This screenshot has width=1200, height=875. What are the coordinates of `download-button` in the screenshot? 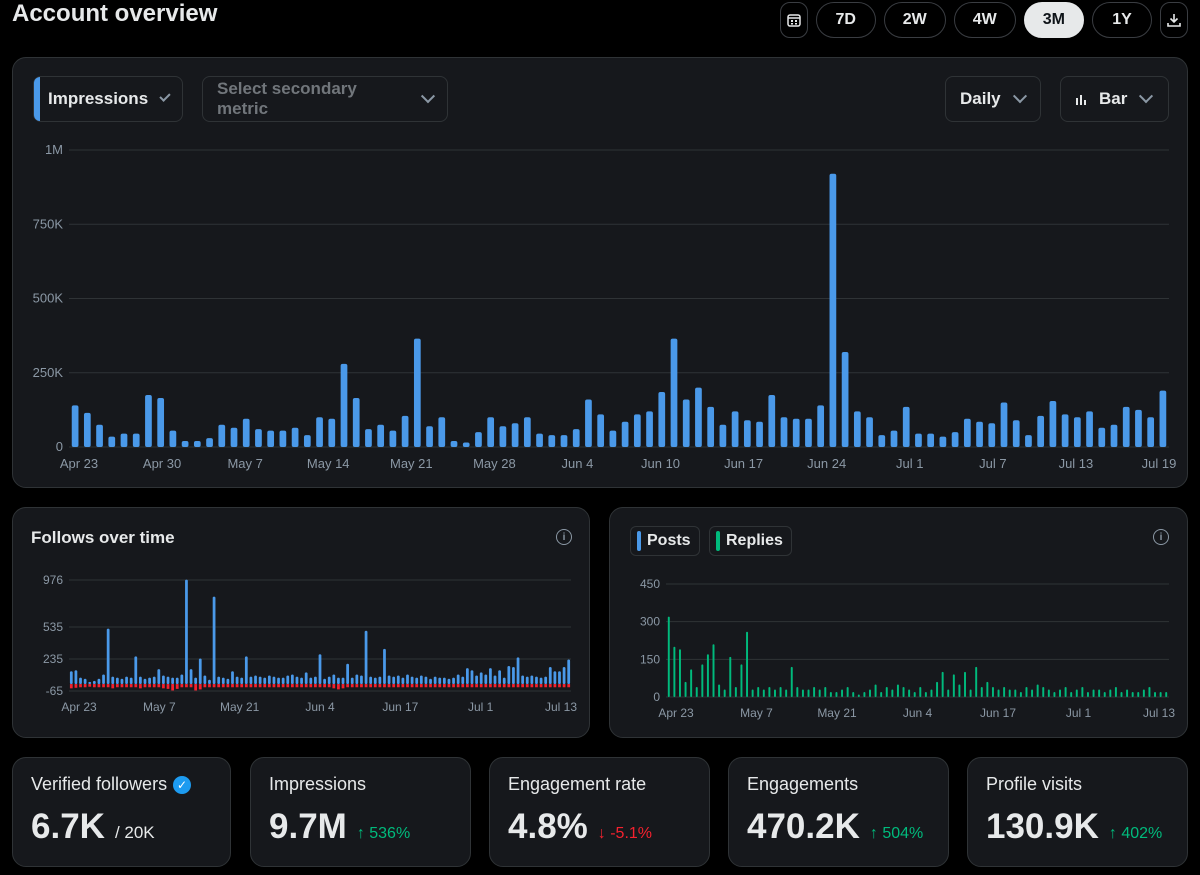 It's located at (1174, 20).